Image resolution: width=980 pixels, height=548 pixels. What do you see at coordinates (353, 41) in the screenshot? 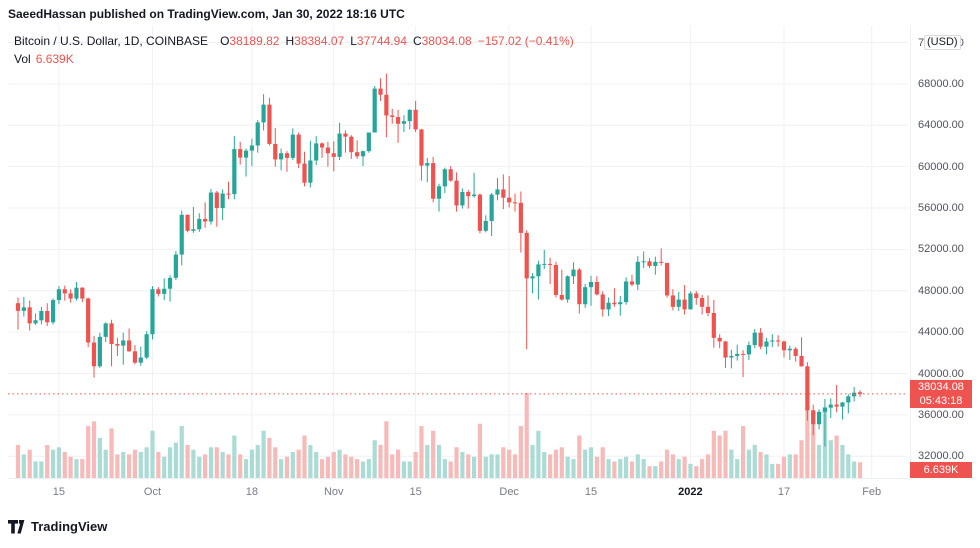
I see `low-label: L` at bounding box center [353, 41].